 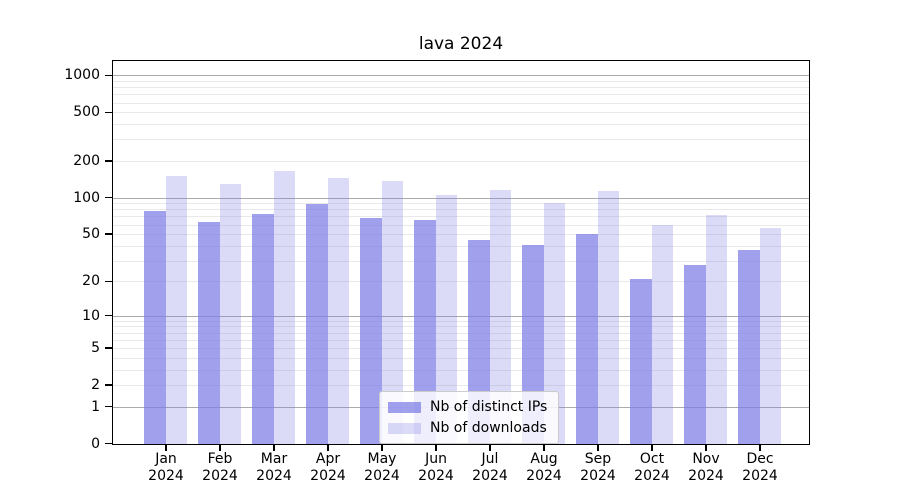 What do you see at coordinates (760, 459) in the screenshot?
I see `x-tick-month: Dec` at bounding box center [760, 459].